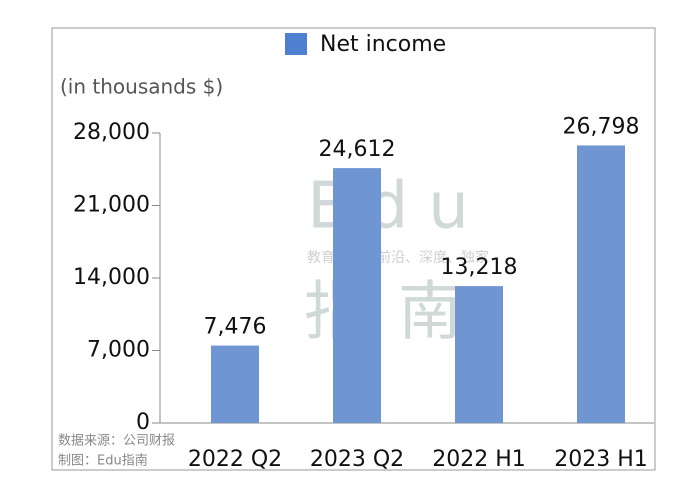 This screenshot has height=490, width=688. What do you see at coordinates (116, 441) in the screenshot?
I see `source-note: 数据来源：公司财报` at bounding box center [116, 441].